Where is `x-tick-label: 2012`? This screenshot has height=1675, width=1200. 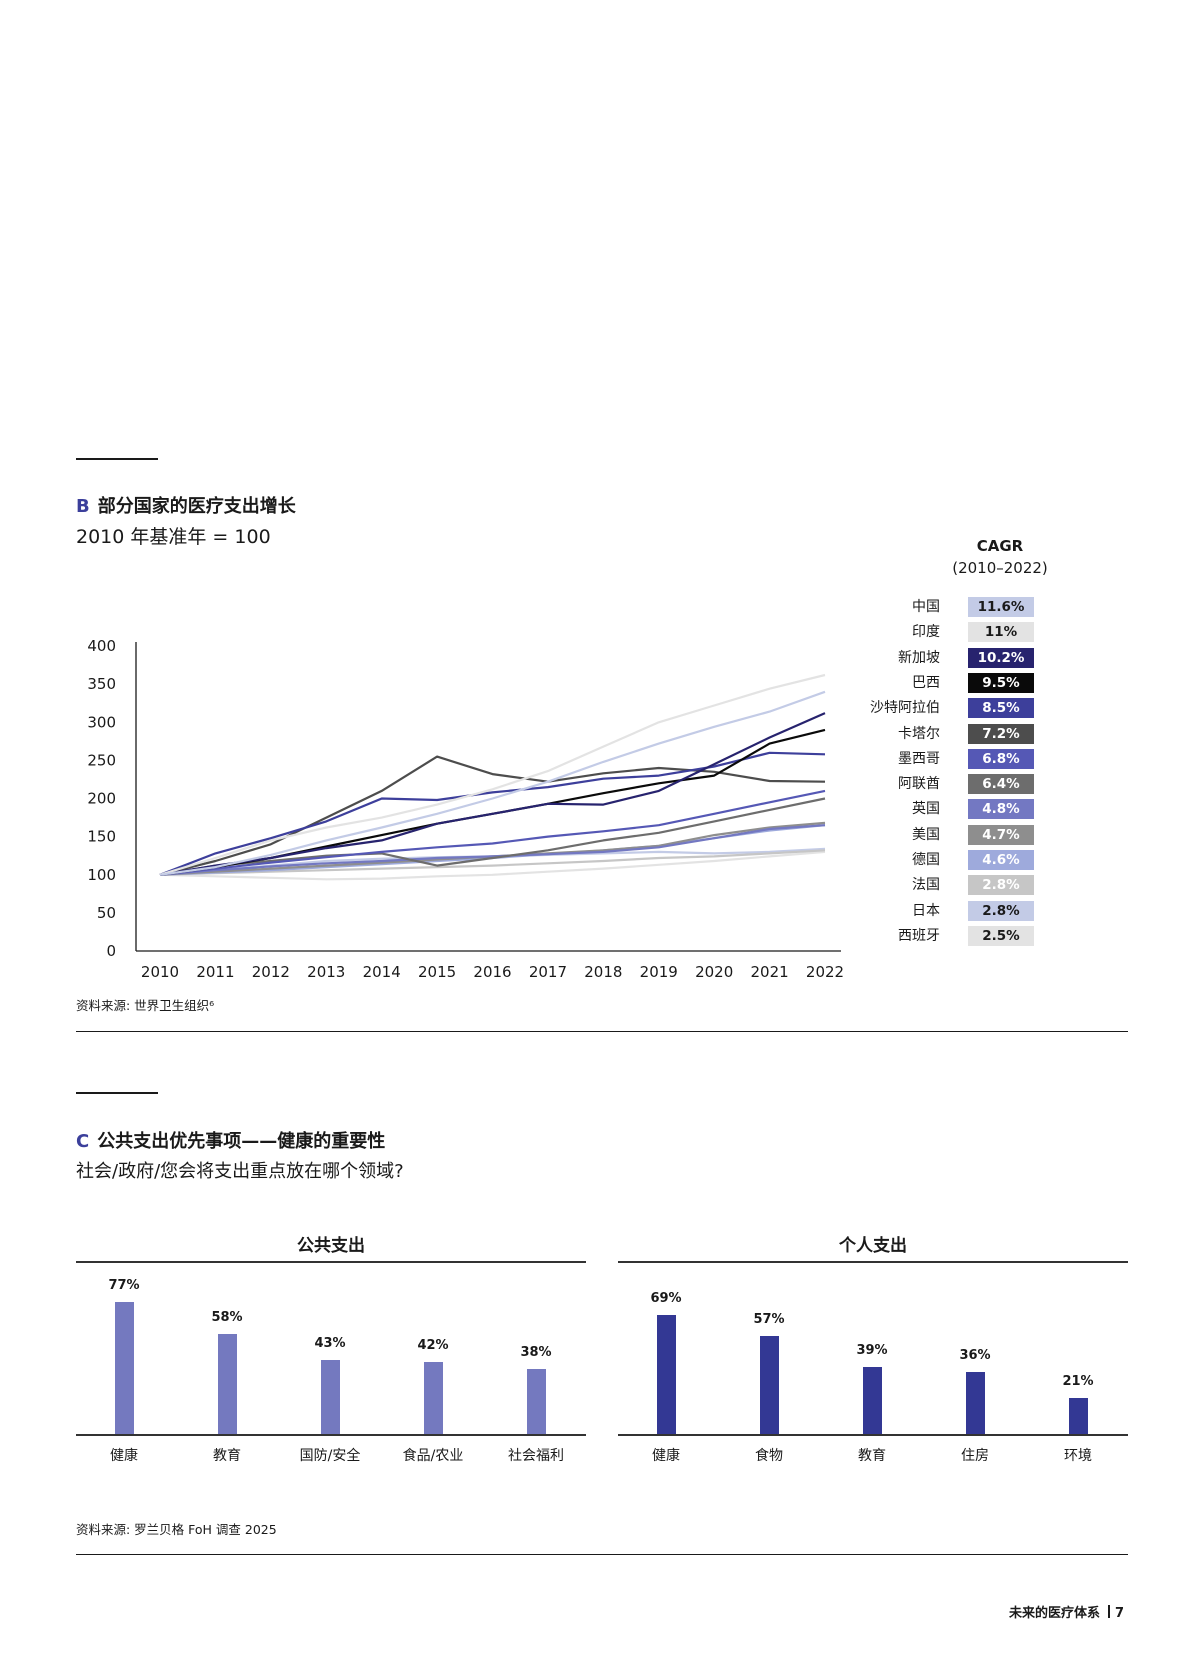 x-tick-label: 2012 is located at coordinates (271, 972).